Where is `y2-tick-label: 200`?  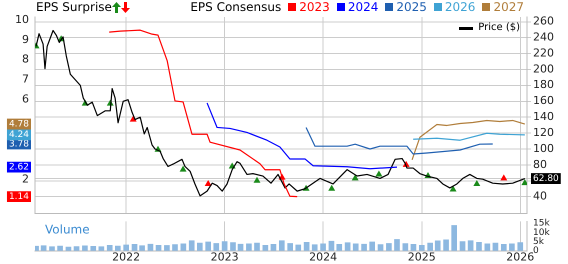
y2-tick-label: 200 is located at coordinates (543, 69).